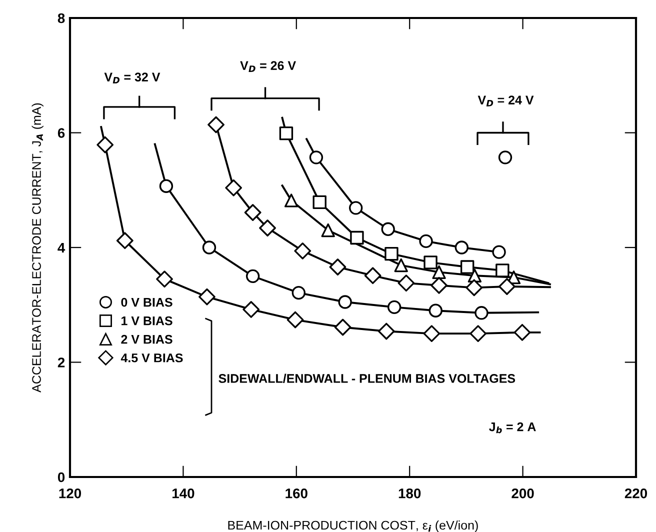 This screenshot has height=532, width=656. Describe the element at coordinates (38, 247) in the screenshot. I see `y-axis-title: ACCELERATOR-ELECTRODE CURRENT, J$_{A}$ (mA)` at that location.